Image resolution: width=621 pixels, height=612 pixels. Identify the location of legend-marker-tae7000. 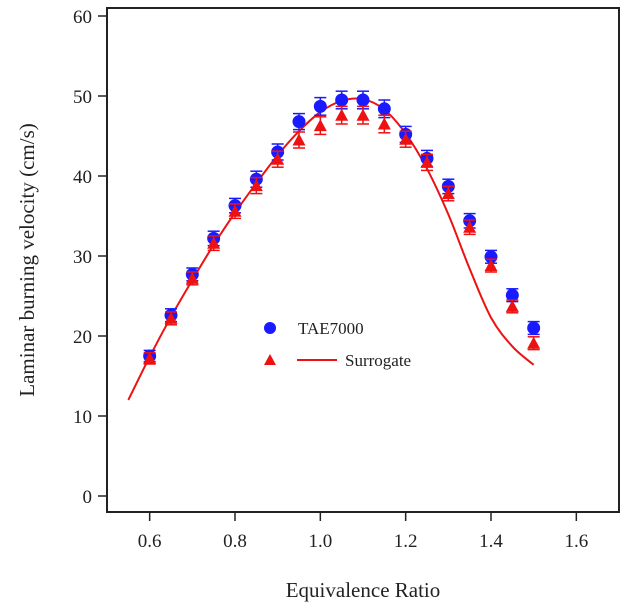
(270, 328).